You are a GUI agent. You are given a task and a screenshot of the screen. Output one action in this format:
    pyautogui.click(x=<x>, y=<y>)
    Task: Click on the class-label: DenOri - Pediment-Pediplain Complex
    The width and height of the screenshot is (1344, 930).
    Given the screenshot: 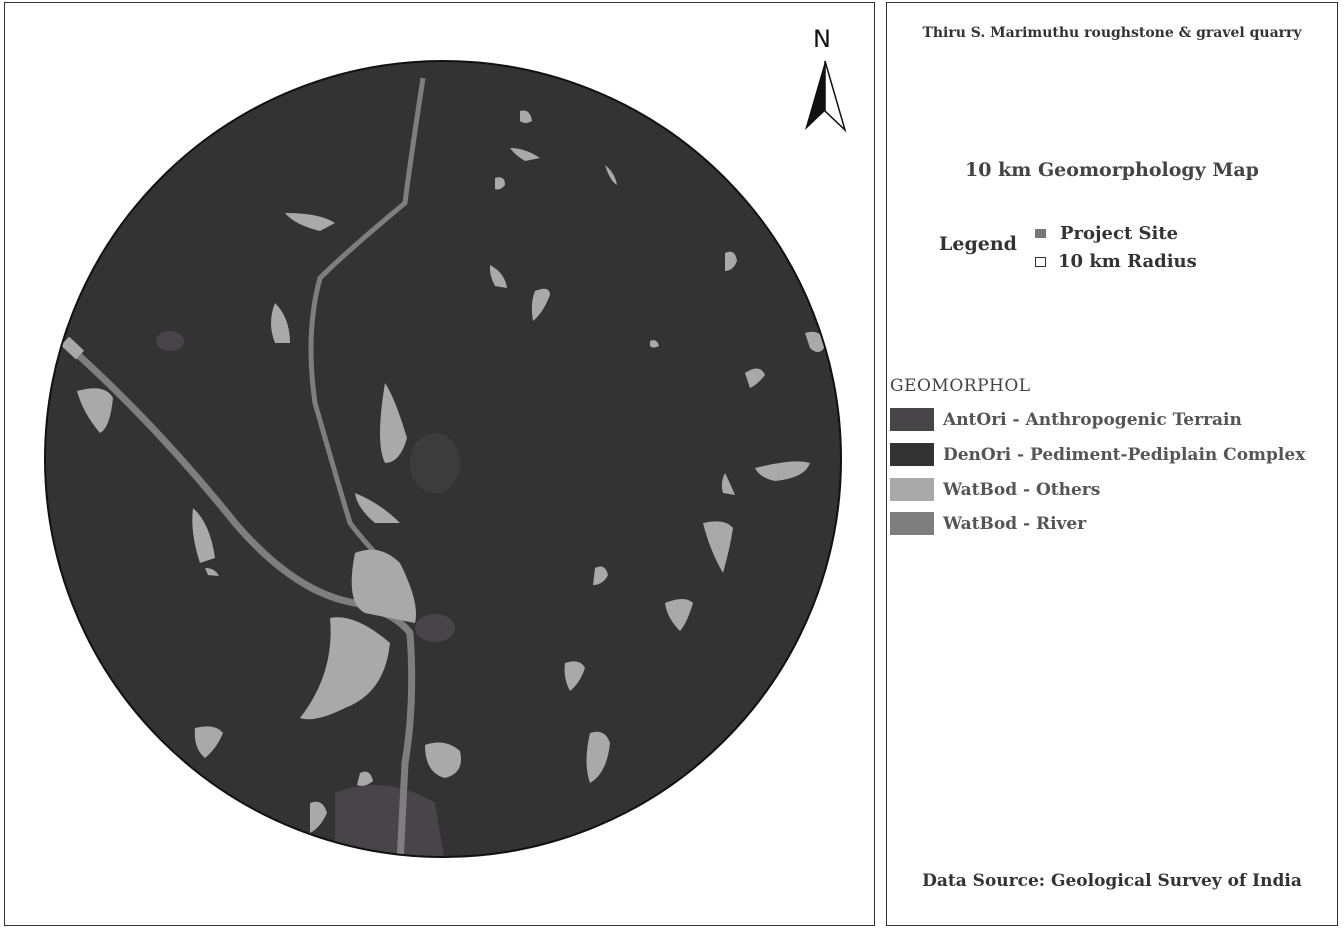 What is the action you would take?
    pyautogui.click(x=1124, y=454)
    